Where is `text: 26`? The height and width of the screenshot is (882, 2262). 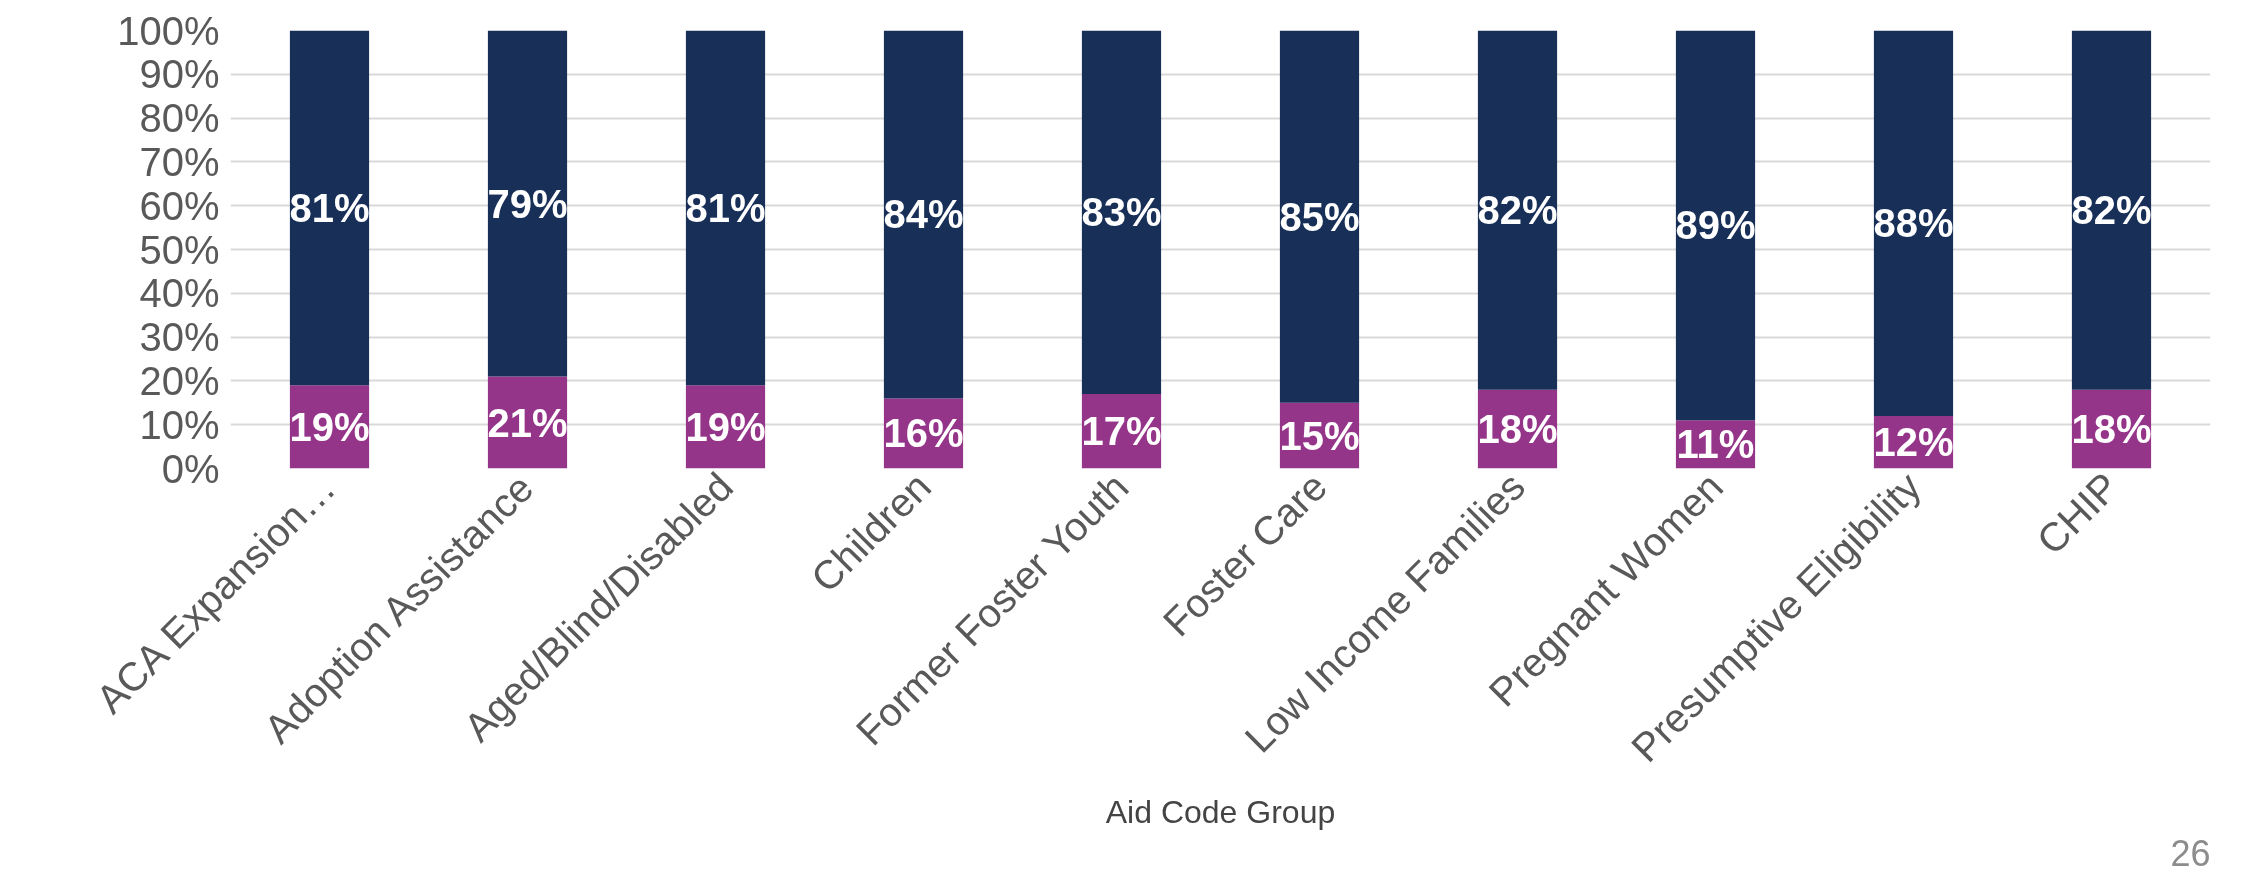 text: 26 is located at coordinates (2190, 853).